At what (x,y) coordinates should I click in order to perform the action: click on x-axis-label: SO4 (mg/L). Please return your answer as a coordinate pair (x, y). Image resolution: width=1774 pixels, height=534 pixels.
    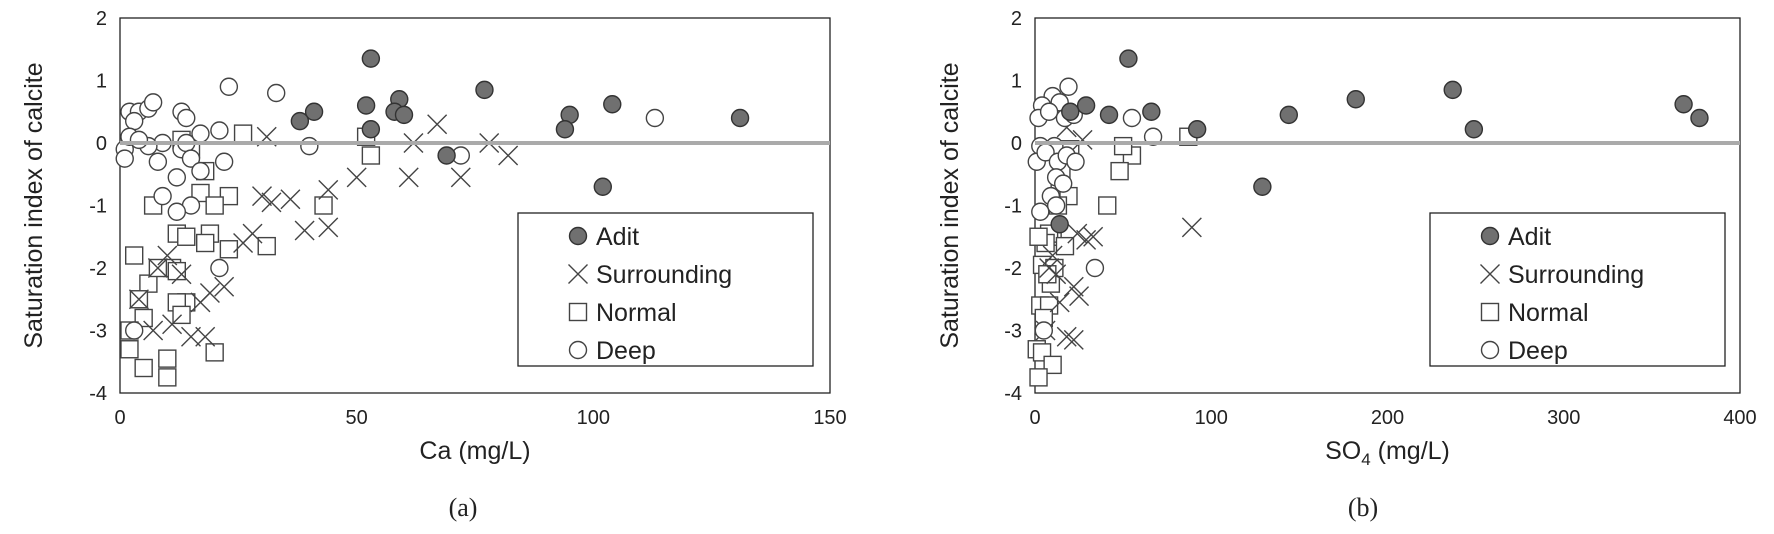
    Looking at the image, I should click on (1387, 453).